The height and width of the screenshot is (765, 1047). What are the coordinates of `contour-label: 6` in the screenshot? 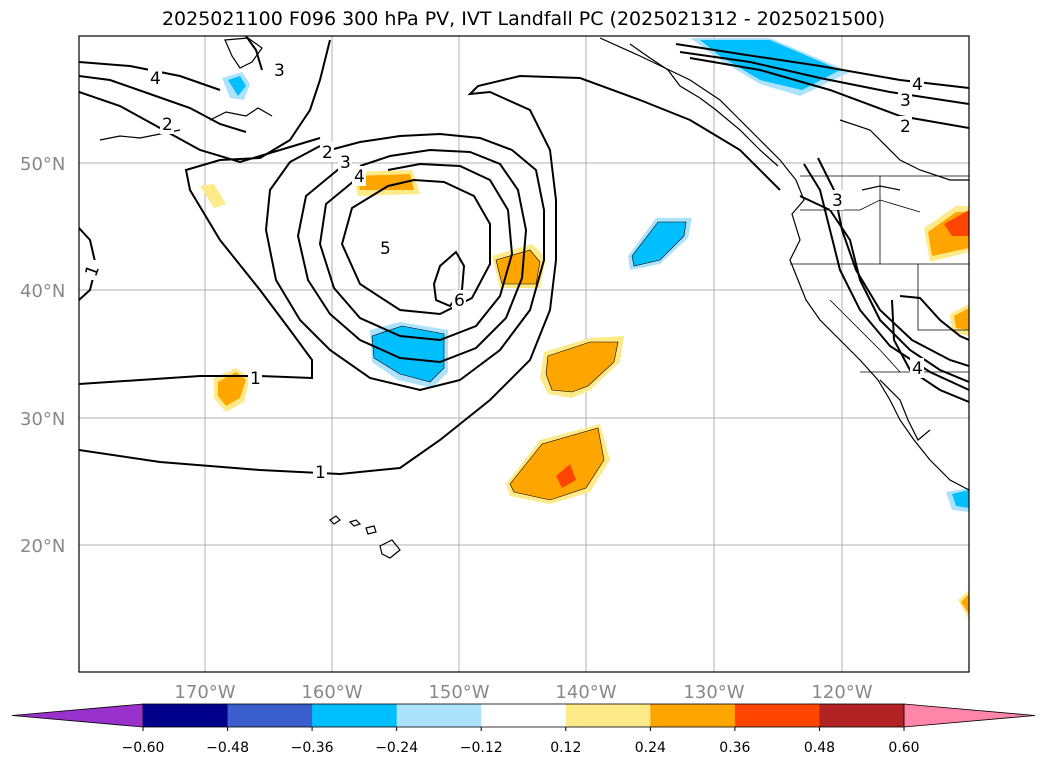 It's located at (459, 301).